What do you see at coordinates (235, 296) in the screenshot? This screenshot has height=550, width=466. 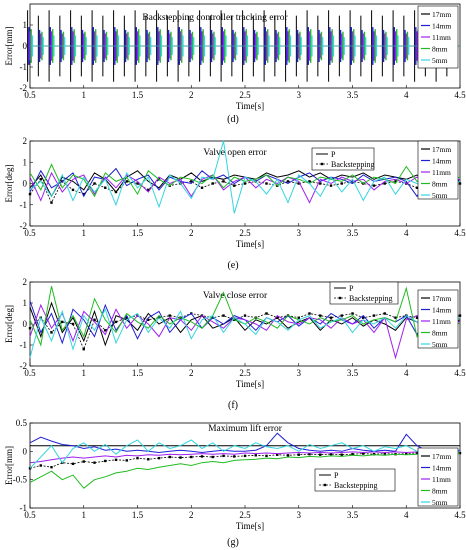 I see `chart-title: Valve close error` at bounding box center [235, 296].